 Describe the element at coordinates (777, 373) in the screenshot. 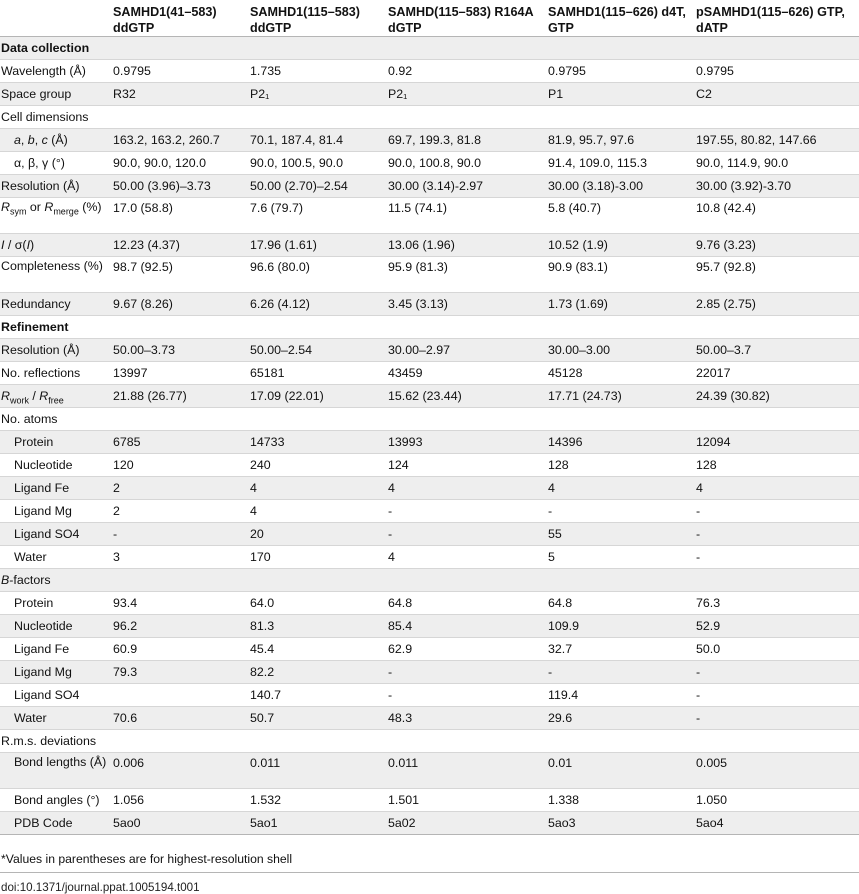

I see `table-cell: 22017` at that location.